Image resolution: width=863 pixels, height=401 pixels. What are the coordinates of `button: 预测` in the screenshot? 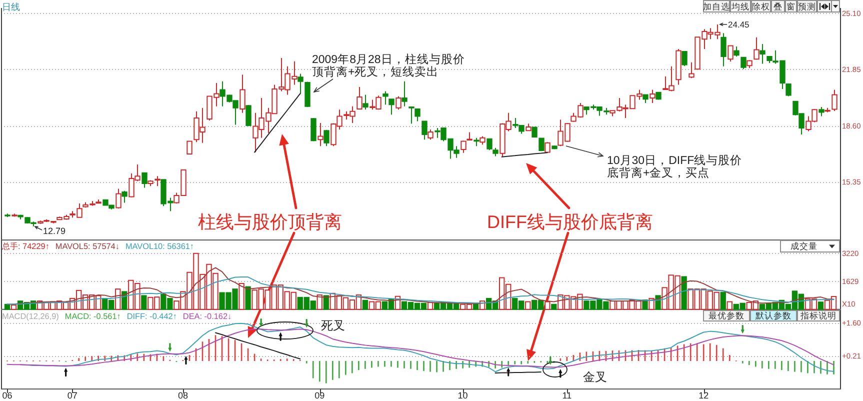 It's located at (807, 6).